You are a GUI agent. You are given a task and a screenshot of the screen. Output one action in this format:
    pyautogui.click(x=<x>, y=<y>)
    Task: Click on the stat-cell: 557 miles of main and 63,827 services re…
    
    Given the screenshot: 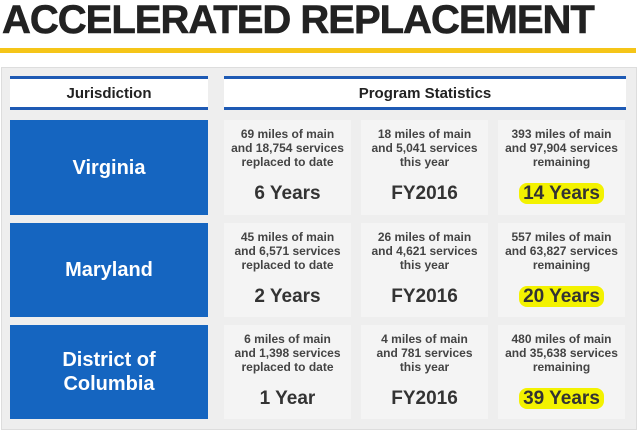 What is the action you would take?
    pyautogui.click(x=561, y=270)
    